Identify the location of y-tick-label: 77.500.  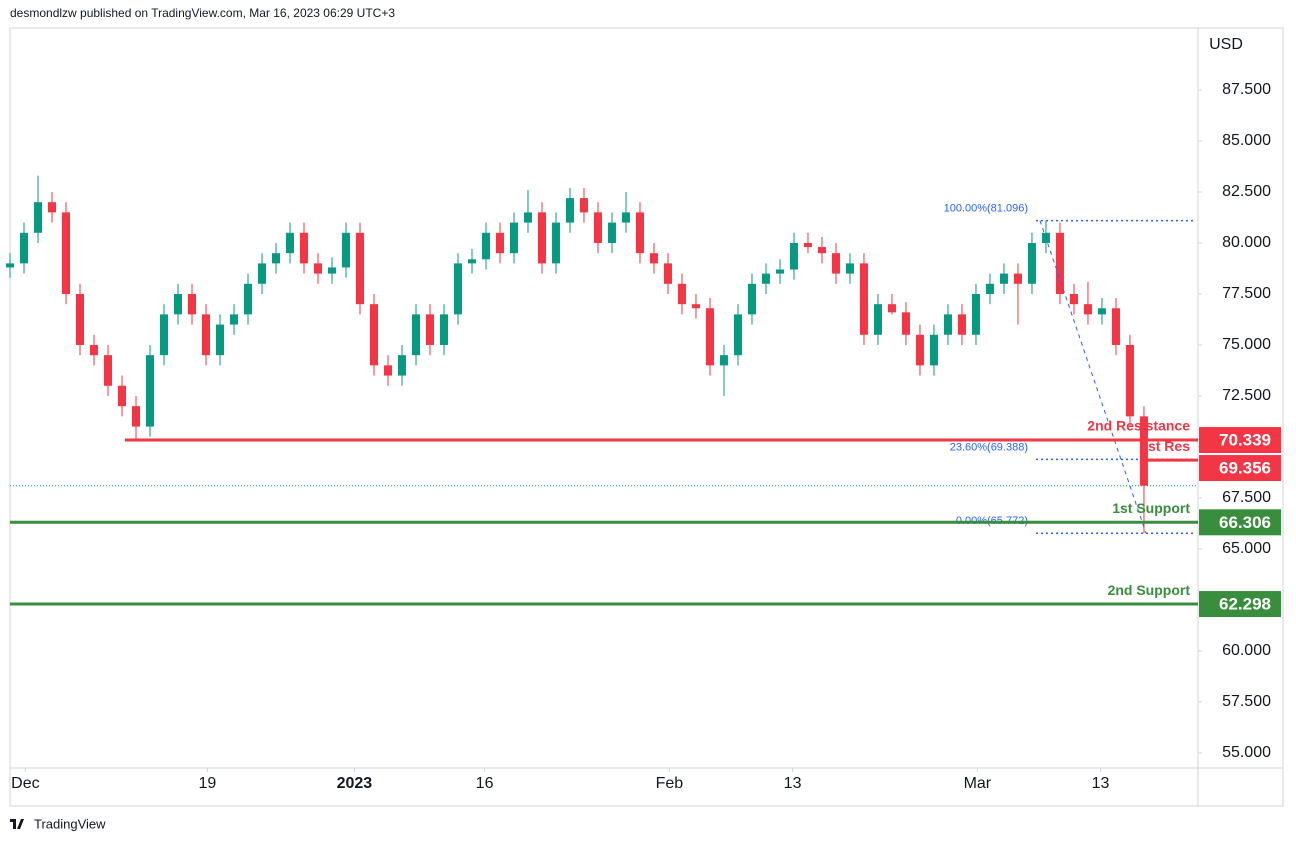
(1246, 293).